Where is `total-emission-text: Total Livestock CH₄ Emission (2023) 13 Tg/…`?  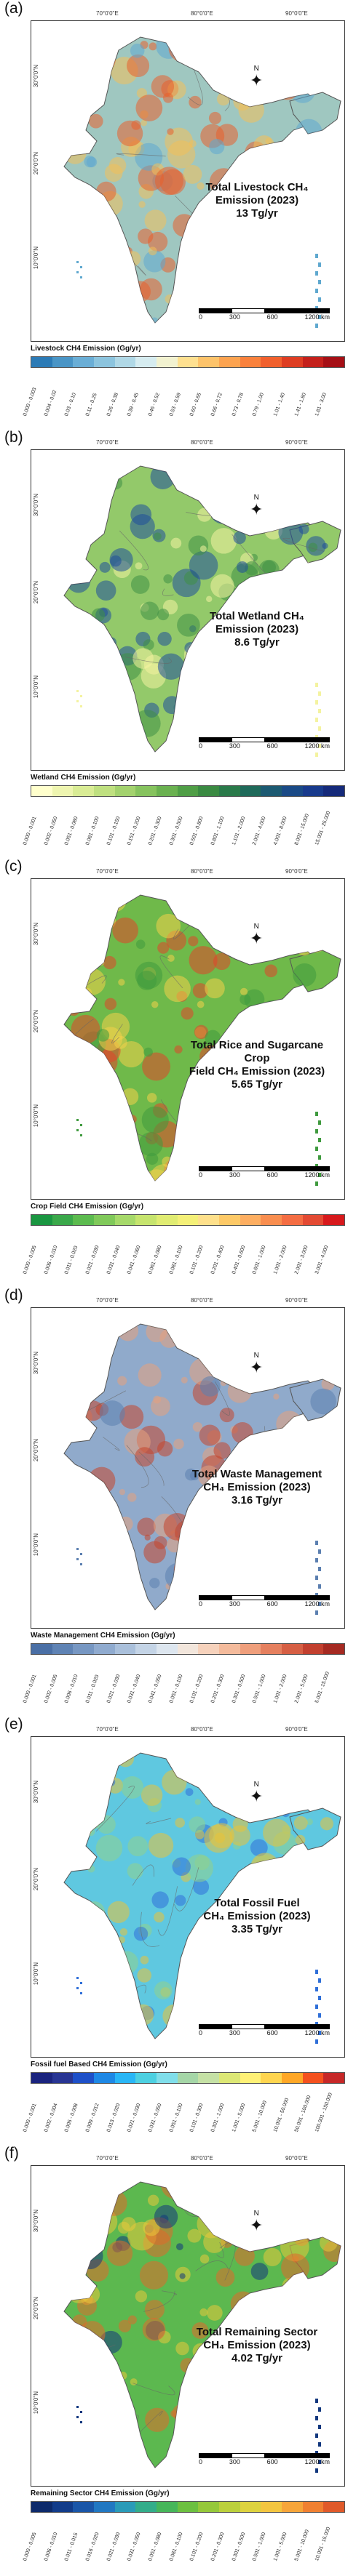 total-emission-text: Total Livestock CH₄ Emission (2023) 13 Tg/… is located at coordinates (257, 201).